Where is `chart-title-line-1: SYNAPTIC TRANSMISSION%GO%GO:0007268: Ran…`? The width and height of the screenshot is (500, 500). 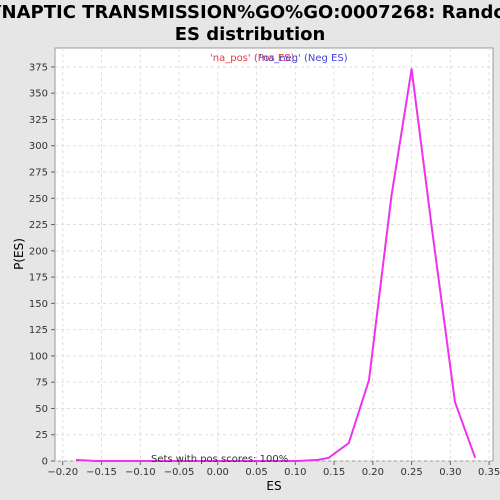 chart-title-line-1: SYNAPTIC TRANSMISSION%GO%GO:0007268: Ran… is located at coordinates (250, 12).